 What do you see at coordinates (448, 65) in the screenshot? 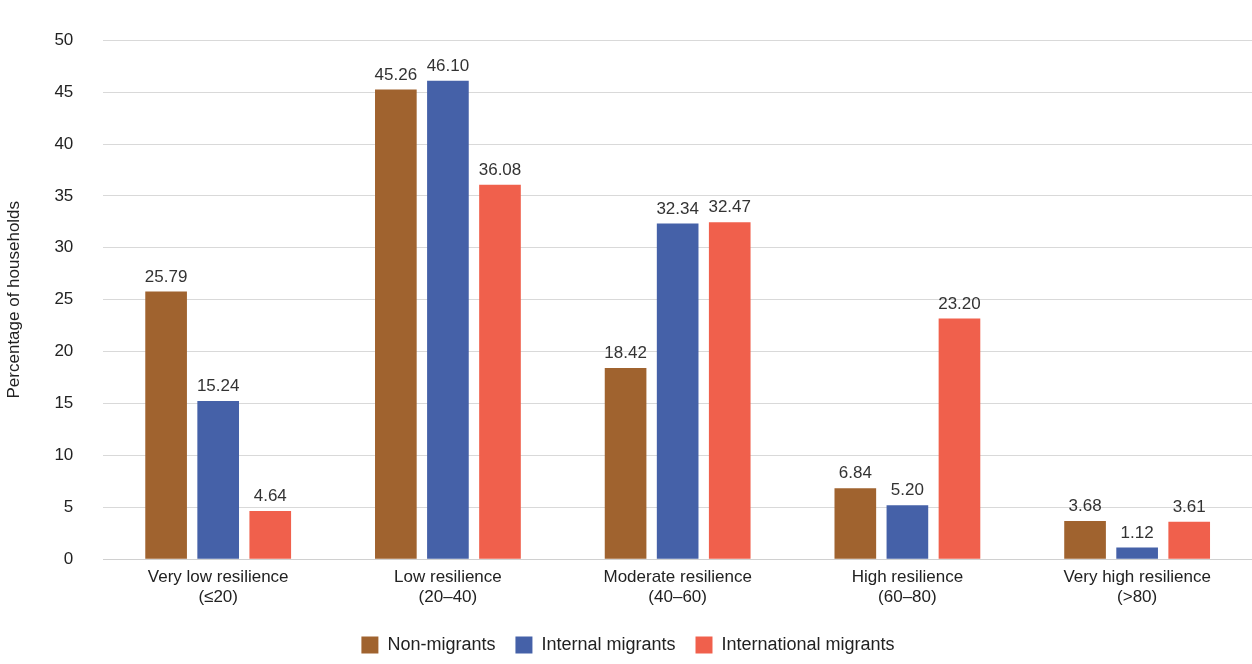
I see `data-label: 46.10` at bounding box center [448, 65].